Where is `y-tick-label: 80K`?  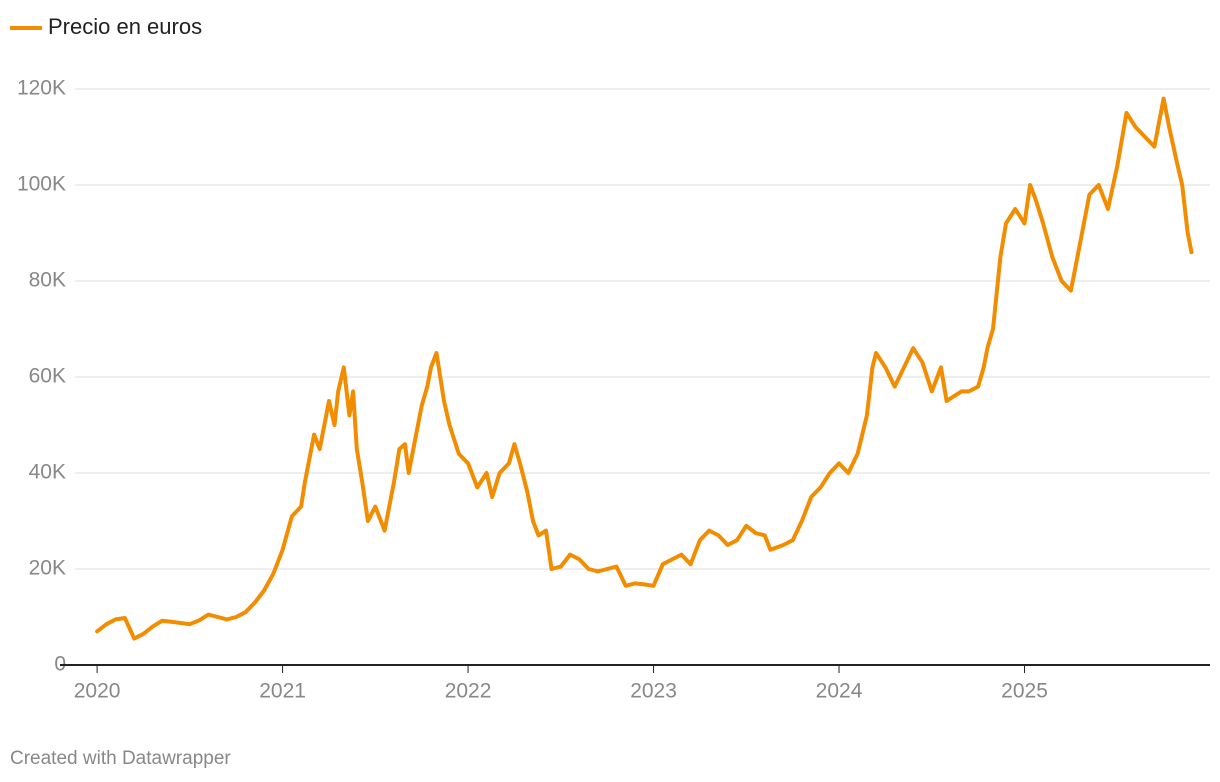
y-tick-label: 80K is located at coordinates (47, 280).